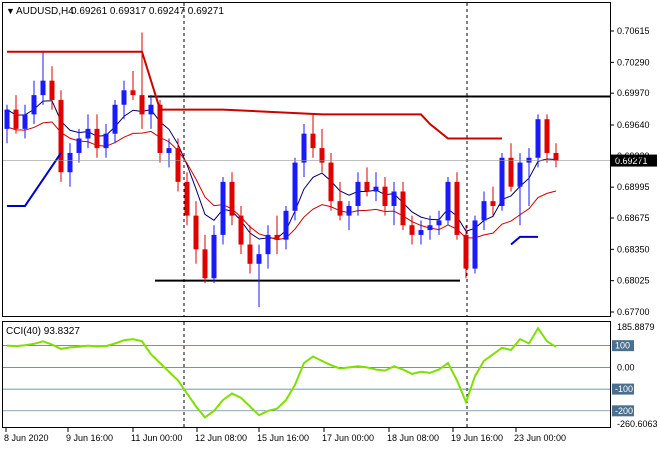 The width and height of the screenshot is (660, 453). Describe the element at coordinates (524, 240) in the screenshot. I see `support-stop-line-right` at that location.